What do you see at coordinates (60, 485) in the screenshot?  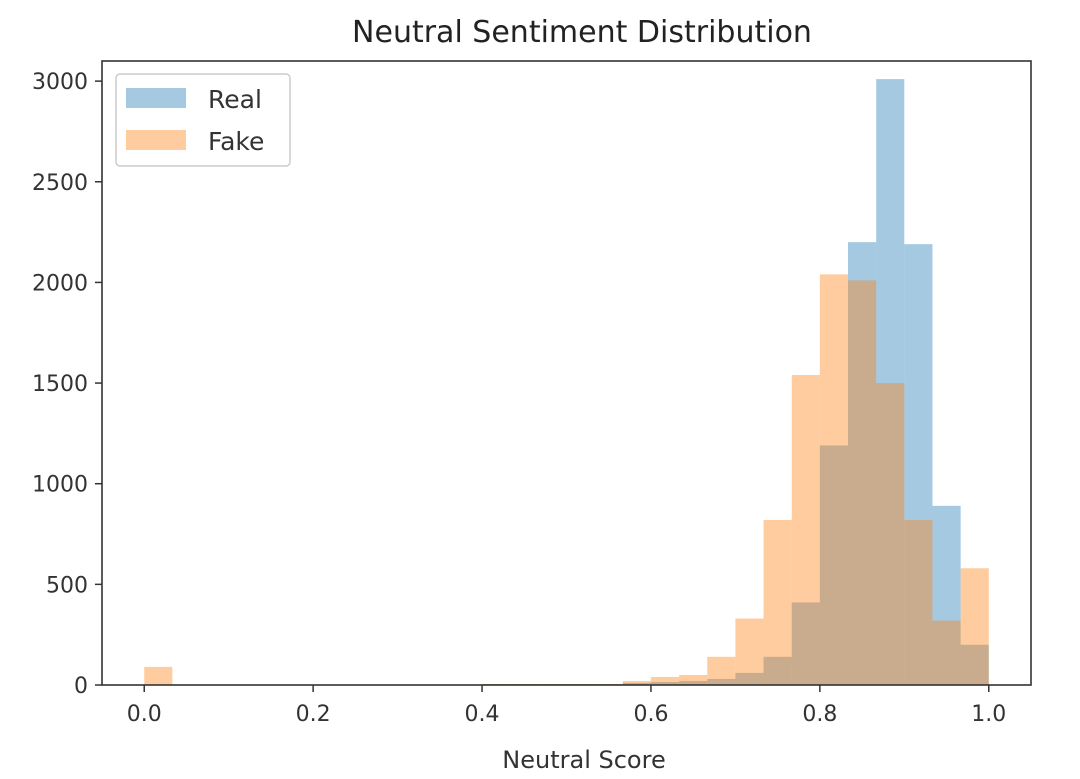 I see `y-tick-label: 1000` at bounding box center [60, 485].